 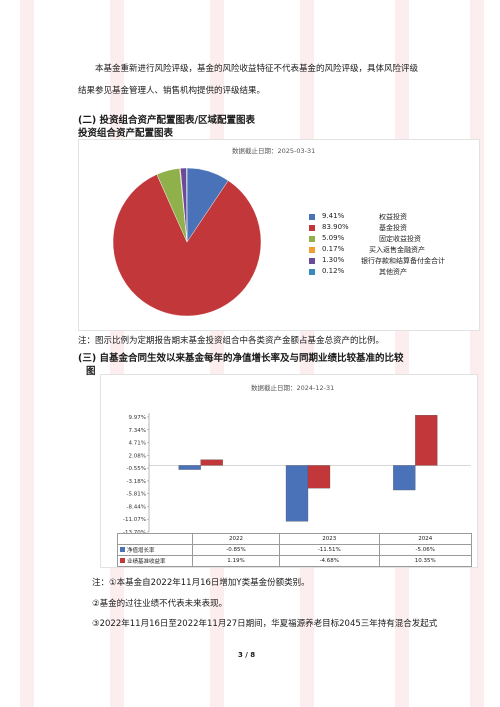 What do you see at coordinates (257, 69) in the screenshot?
I see `intro-line-1: 本基金重新进行风险评级，基金的风险收益特征不代表基金的风险评级，具体风险评级` at bounding box center [257, 69].